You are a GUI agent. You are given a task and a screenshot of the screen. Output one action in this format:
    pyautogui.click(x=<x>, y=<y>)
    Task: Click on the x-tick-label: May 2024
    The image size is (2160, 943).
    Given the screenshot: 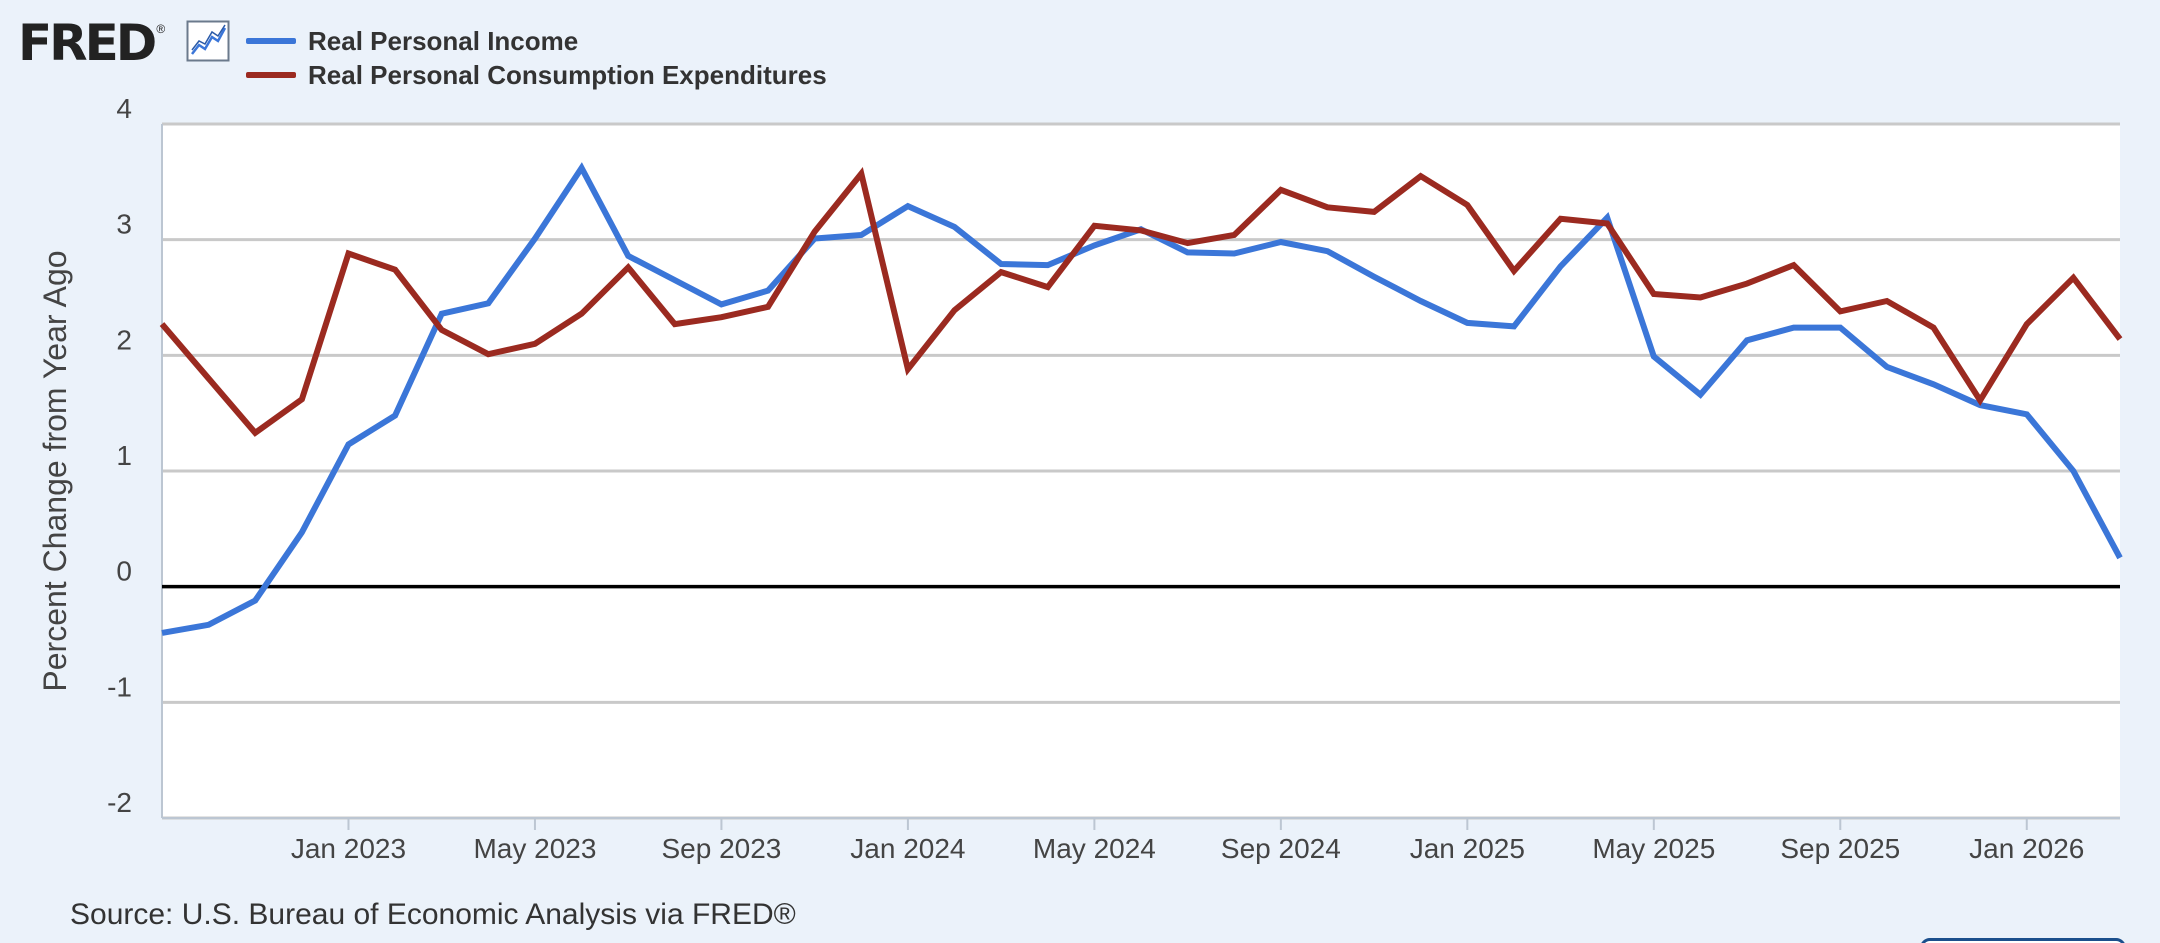 What is the action you would take?
    pyautogui.click(x=1094, y=848)
    